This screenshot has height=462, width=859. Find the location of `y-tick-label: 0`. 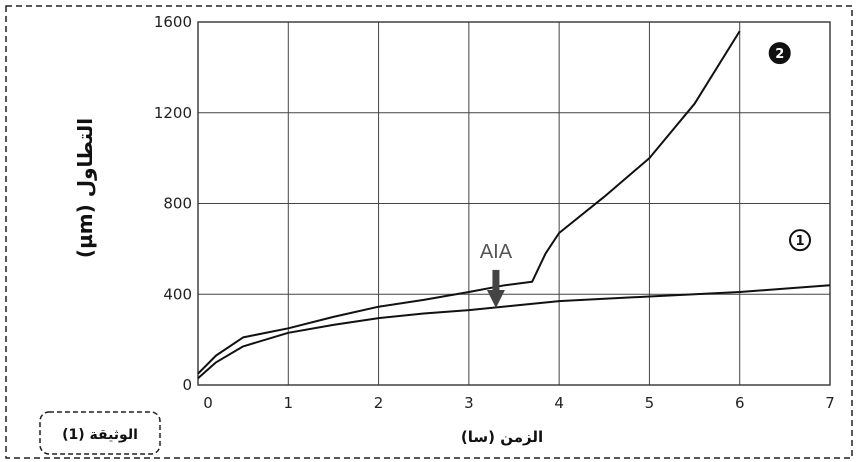

y-tick-label: 0 is located at coordinates (187, 385).